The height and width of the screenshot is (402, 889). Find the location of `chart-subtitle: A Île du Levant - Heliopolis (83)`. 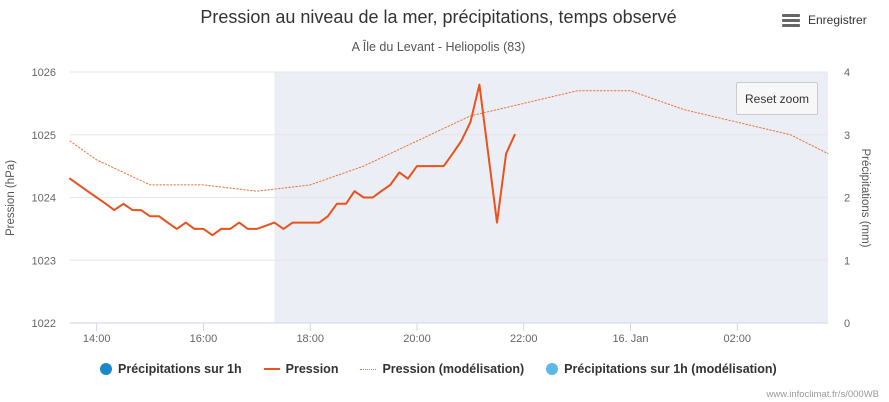

chart-subtitle: A Île du Levant - Heliopolis (83) is located at coordinates (438, 47).